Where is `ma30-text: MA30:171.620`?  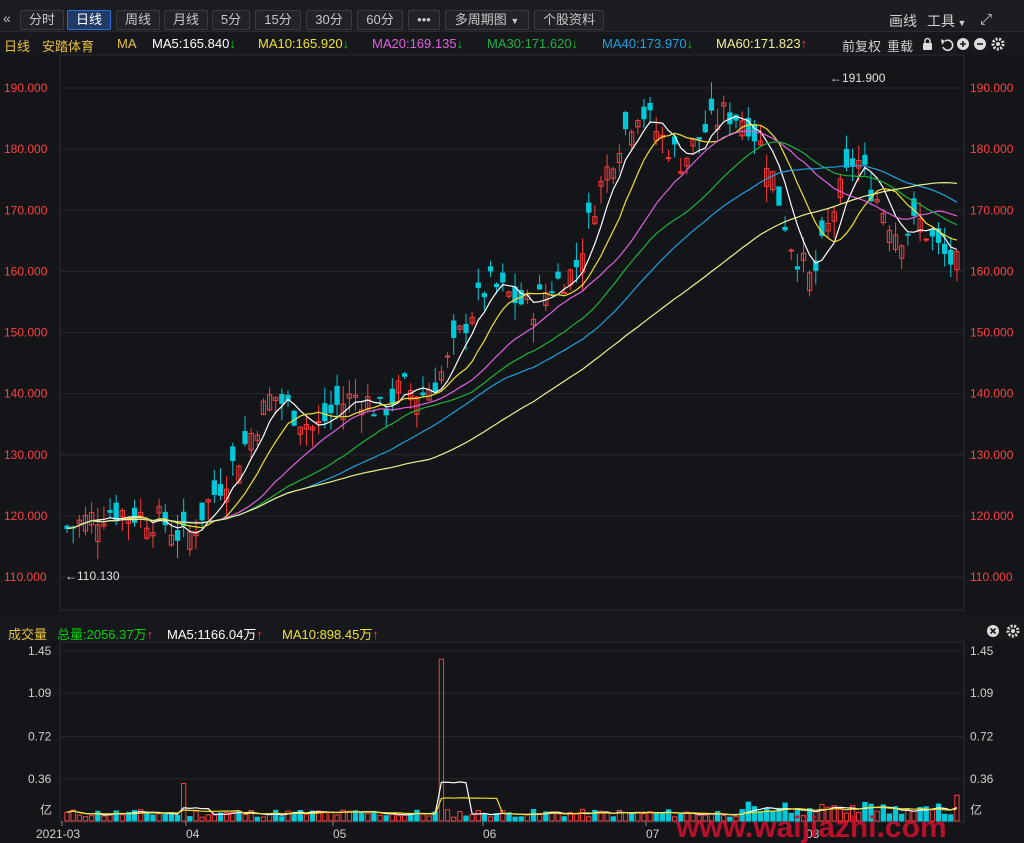 ma30-text: MA30:171.620 is located at coordinates (529, 43).